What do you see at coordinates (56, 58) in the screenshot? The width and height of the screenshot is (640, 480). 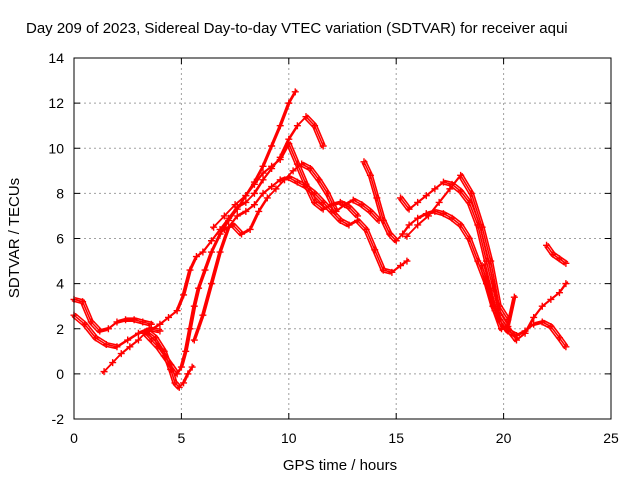 I see `y-tick-label: 14` at bounding box center [56, 58].